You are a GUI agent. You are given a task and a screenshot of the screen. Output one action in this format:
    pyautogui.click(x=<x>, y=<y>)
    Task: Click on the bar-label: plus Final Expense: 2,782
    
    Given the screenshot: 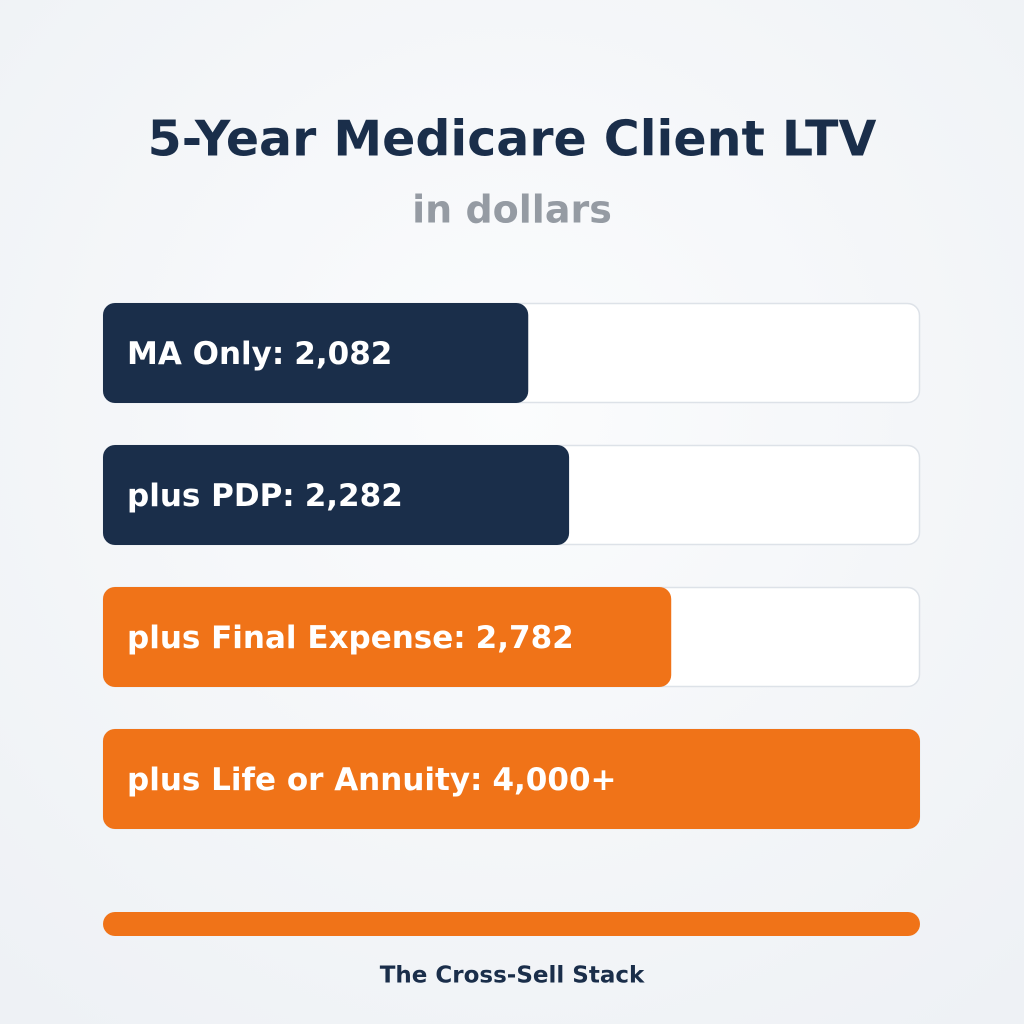 What is the action you would take?
    pyautogui.click(x=350, y=638)
    